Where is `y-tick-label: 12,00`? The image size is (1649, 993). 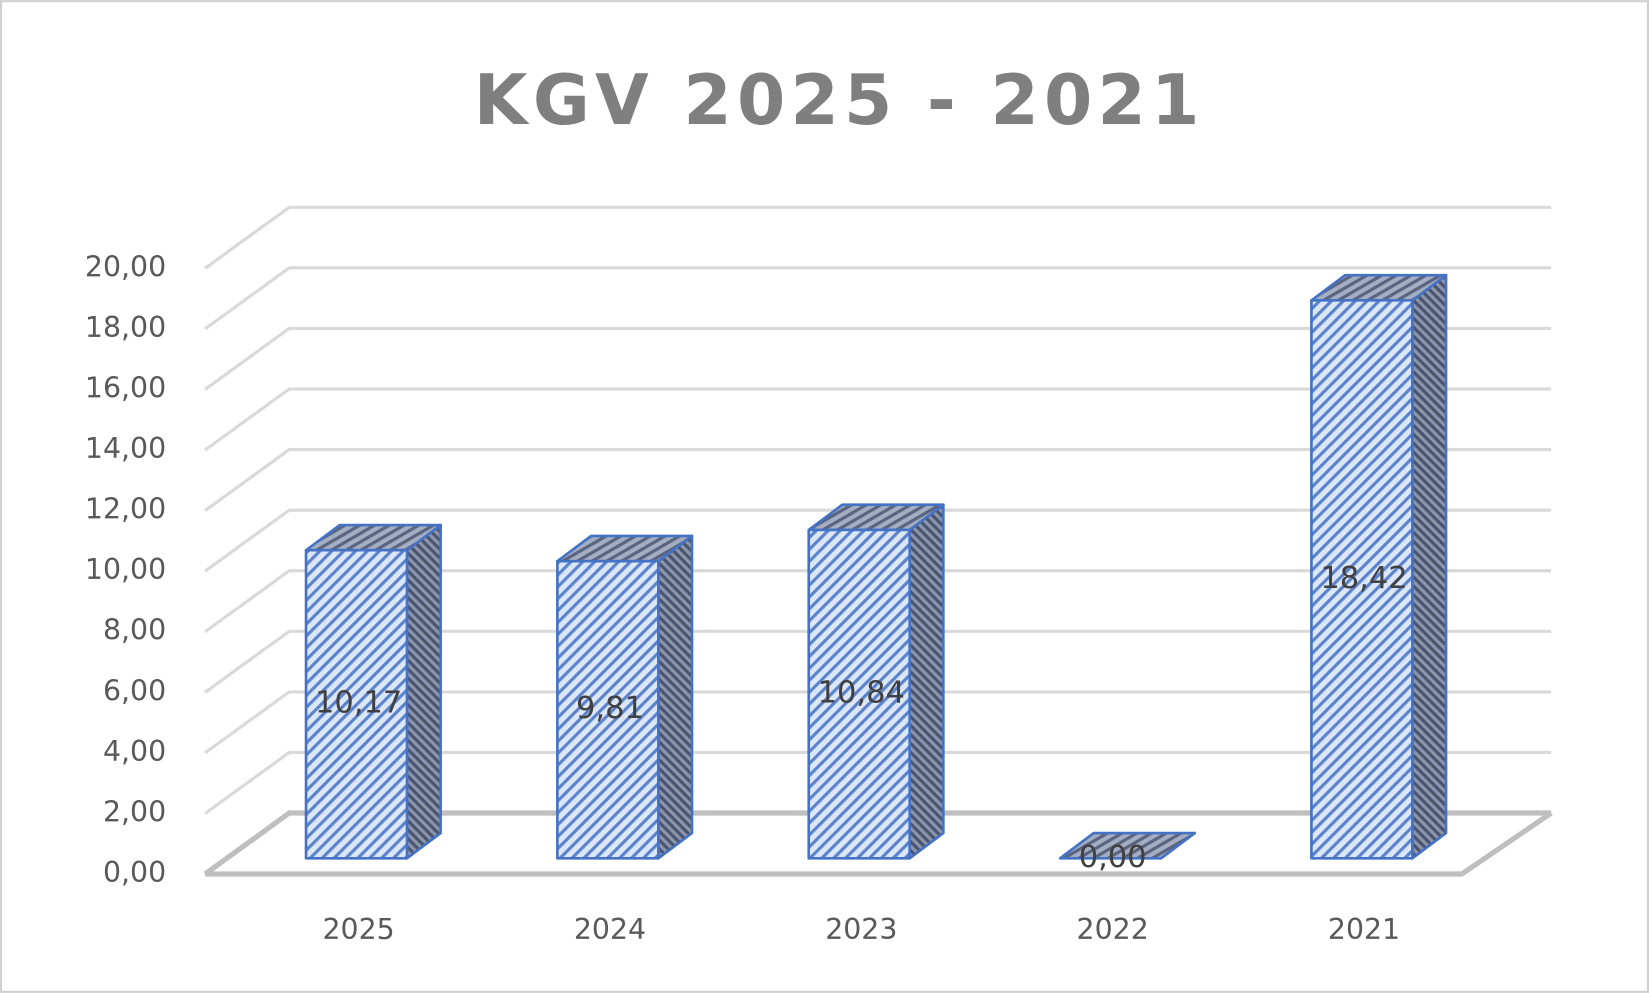
y-tick-label: 12,00 is located at coordinates (125, 509).